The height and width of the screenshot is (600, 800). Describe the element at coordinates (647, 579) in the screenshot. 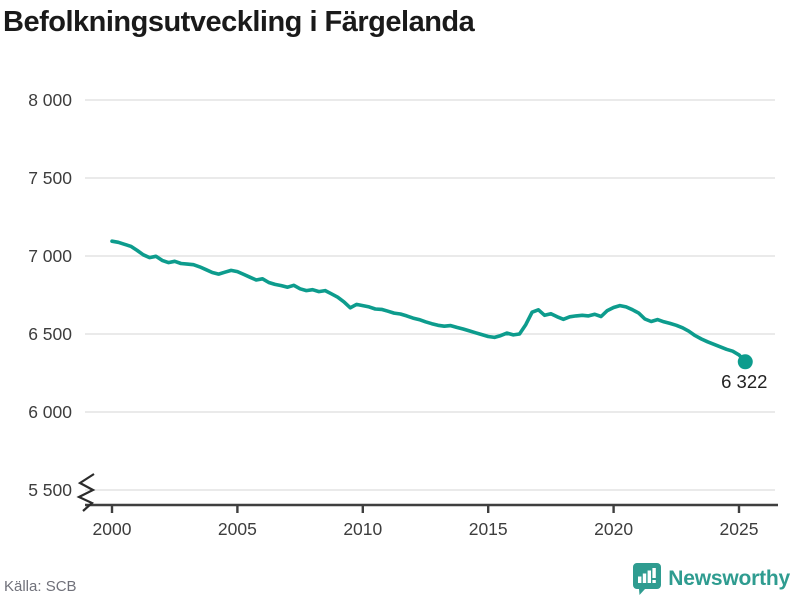

I see `newsworthy-bubble-chart-icon` at that location.